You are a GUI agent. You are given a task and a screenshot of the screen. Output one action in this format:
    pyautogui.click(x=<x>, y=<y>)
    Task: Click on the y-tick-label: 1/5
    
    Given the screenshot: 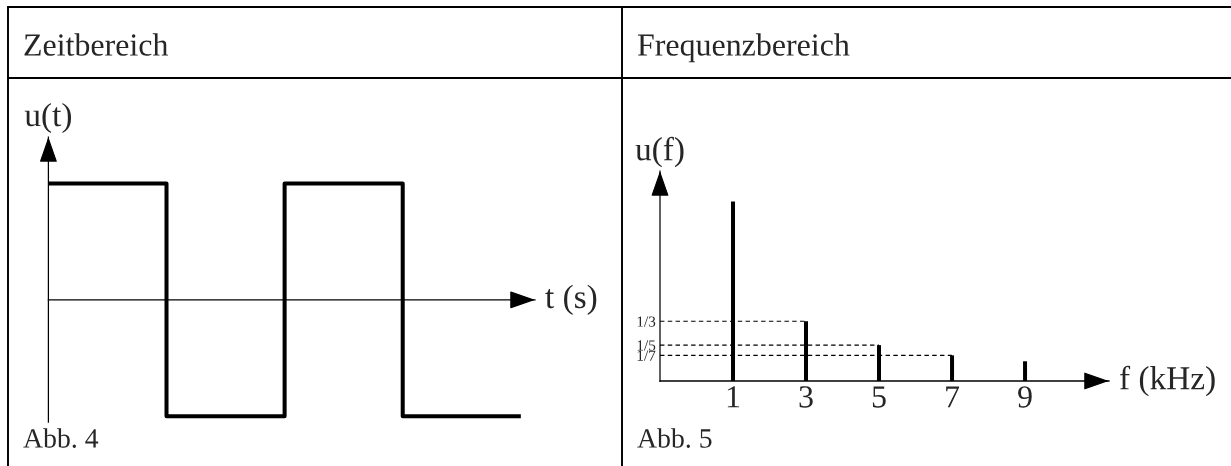 What is the action you would take?
    pyautogui.click(x=646, y=345)
    